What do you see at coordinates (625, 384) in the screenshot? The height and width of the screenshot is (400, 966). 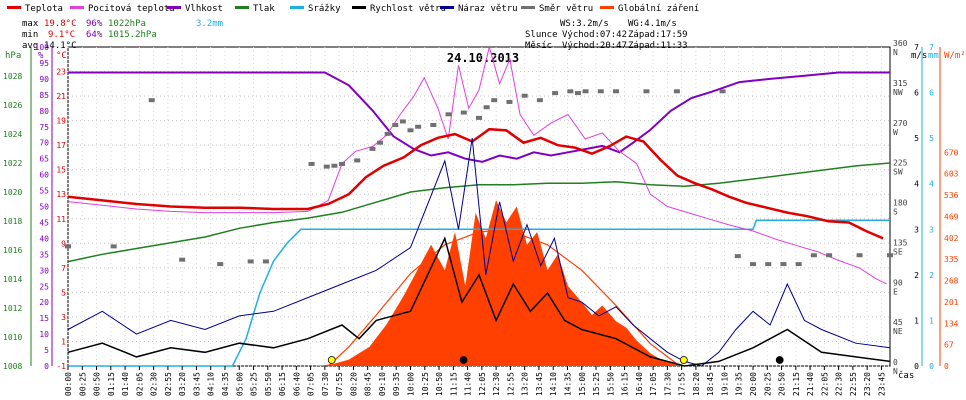 I see `x-tick-label-39: 16:15` at bounding box center [625, 384].